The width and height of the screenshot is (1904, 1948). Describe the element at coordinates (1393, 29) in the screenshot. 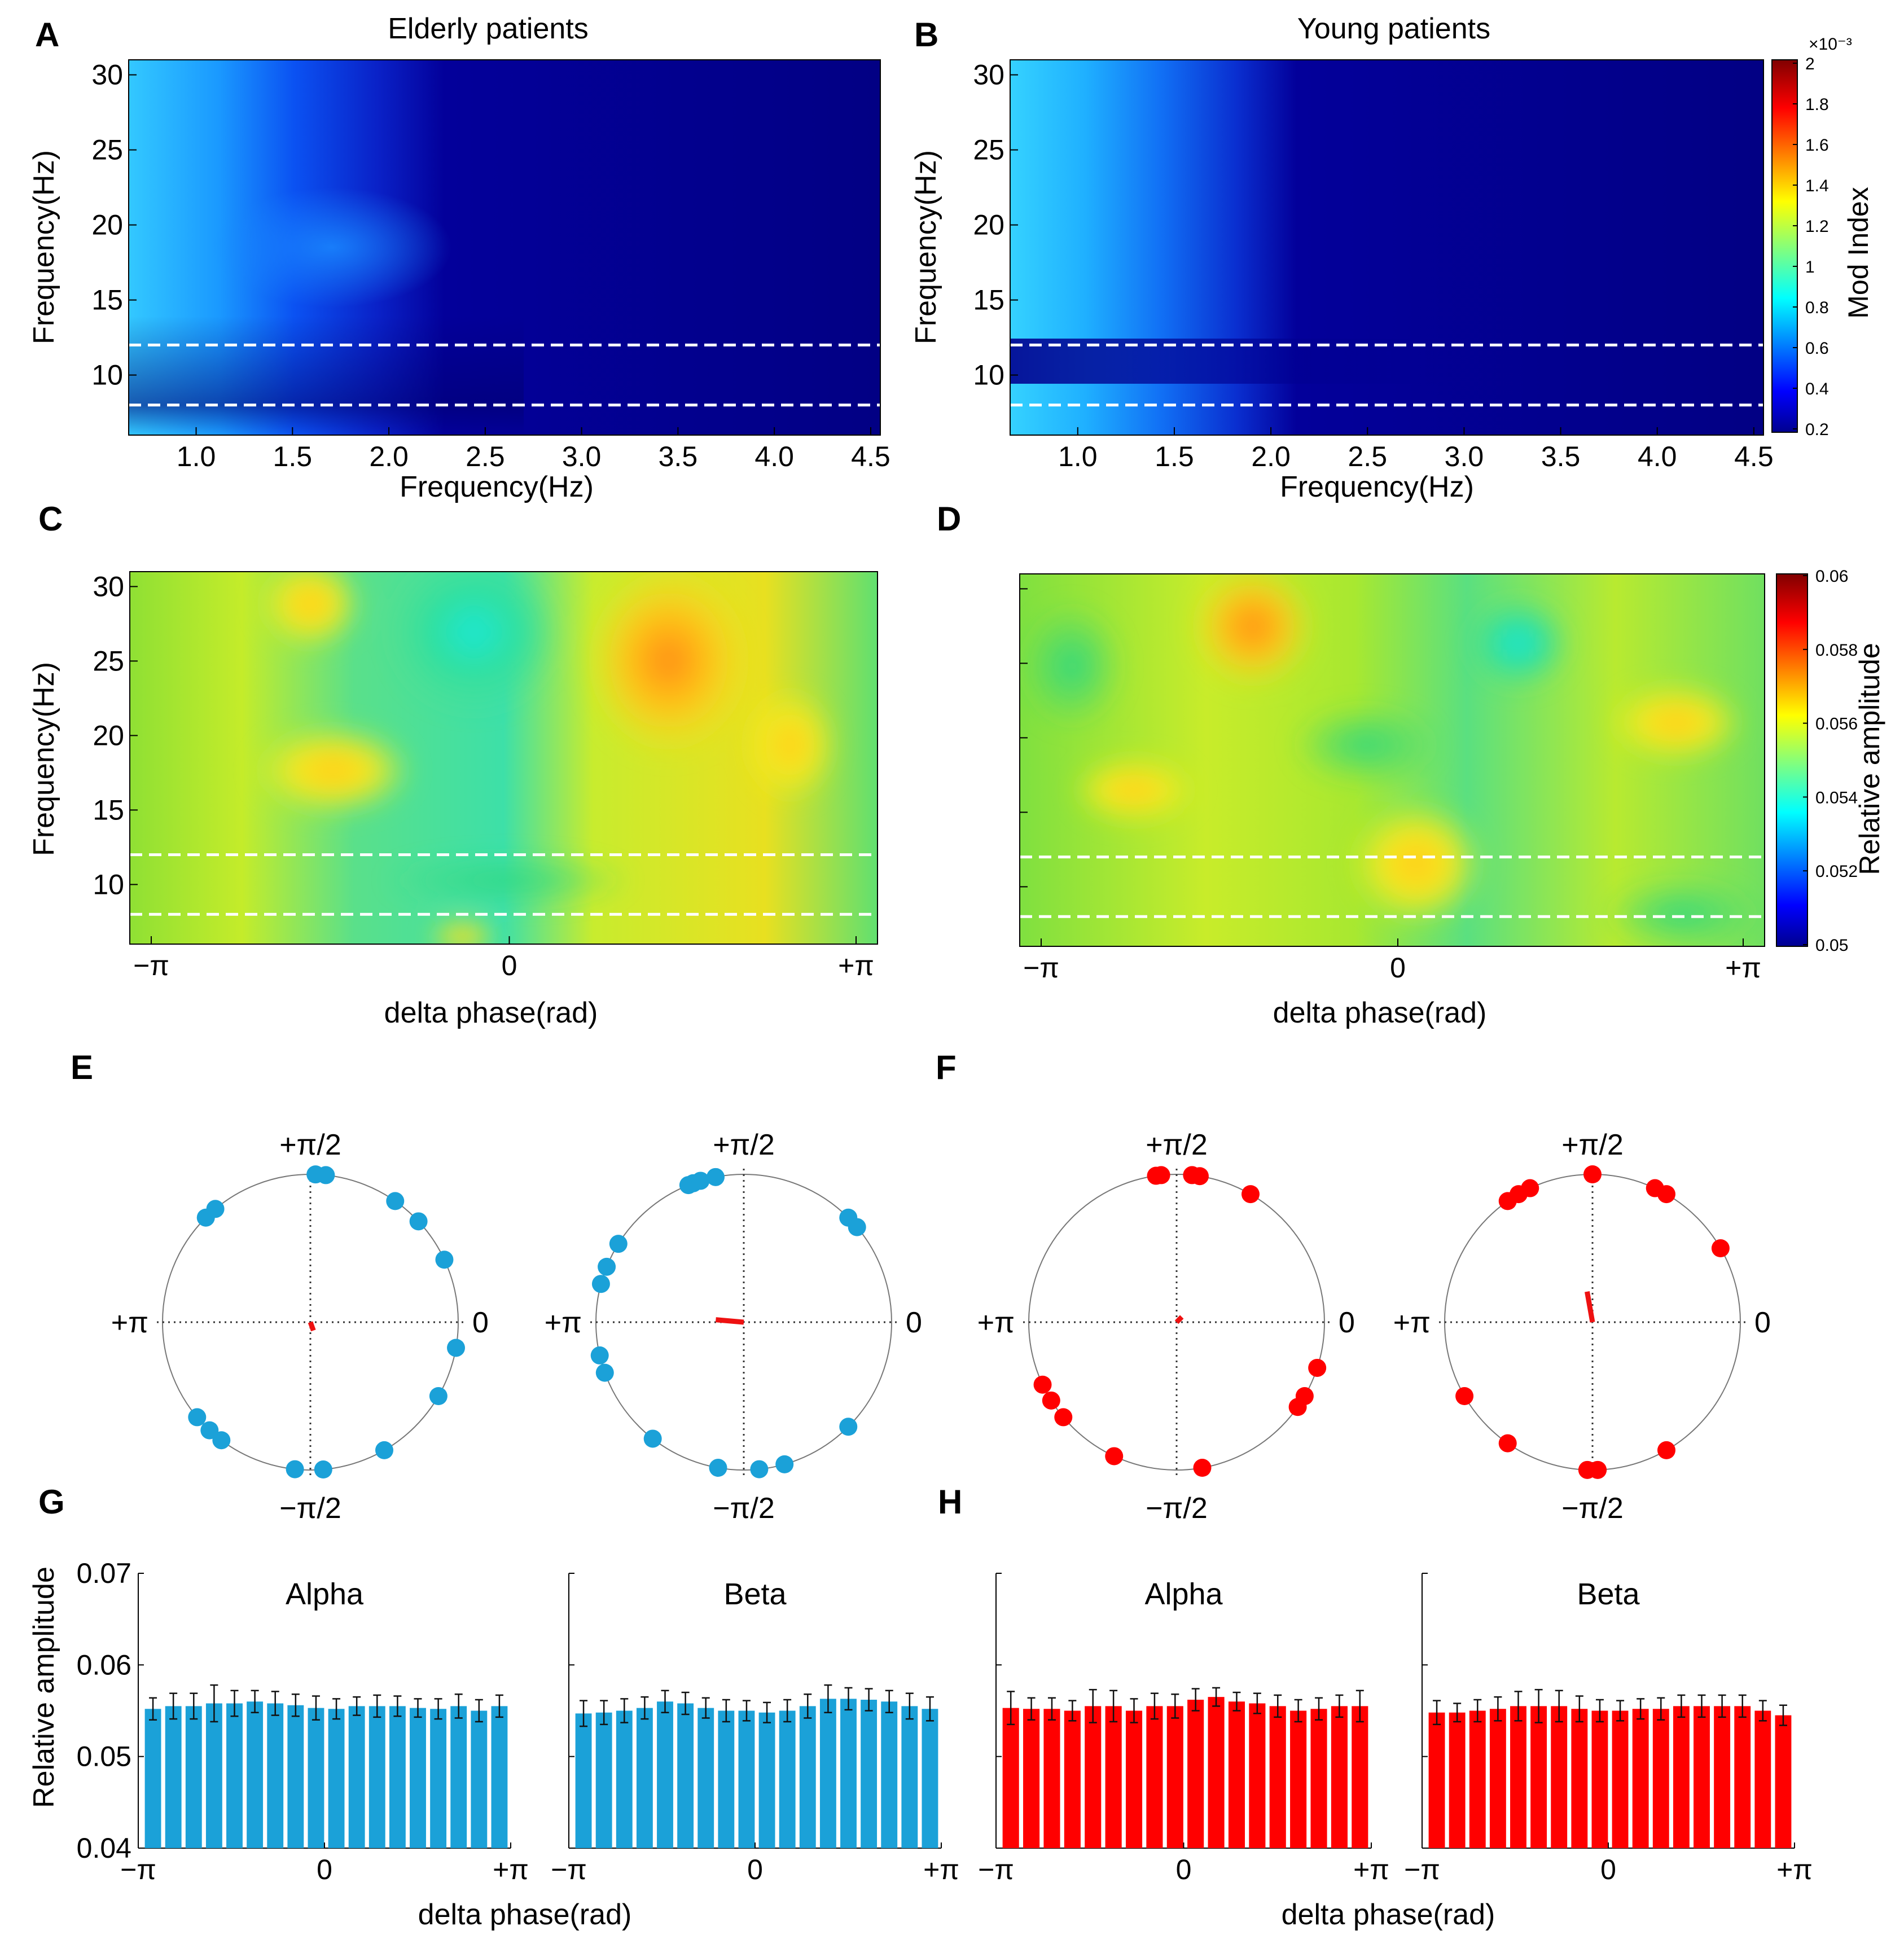

I see `panel-b-title: Young patients` at that location.